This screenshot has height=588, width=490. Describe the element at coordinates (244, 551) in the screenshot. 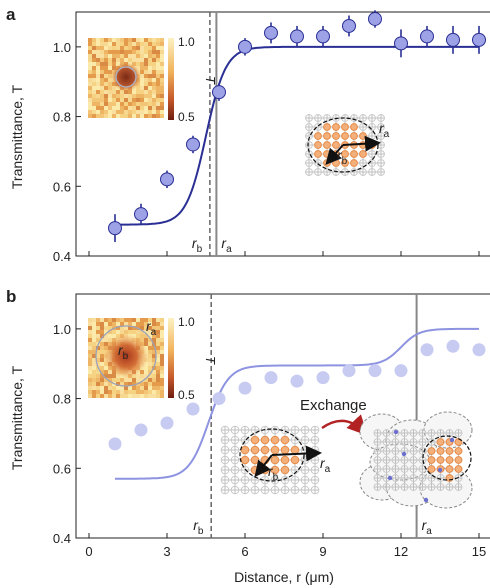

I see `xtick-label: 6` at that location.